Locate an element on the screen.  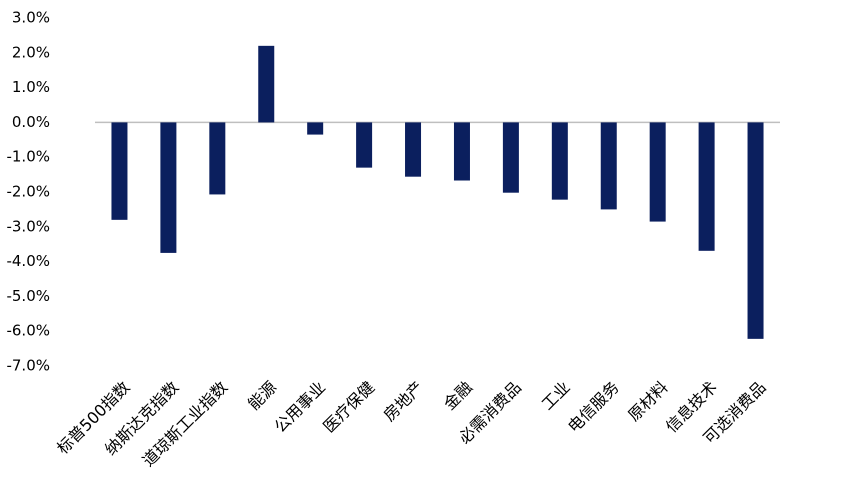
x-tick-label: 道琼斯工业指数 is located at coordinates (185, 424).